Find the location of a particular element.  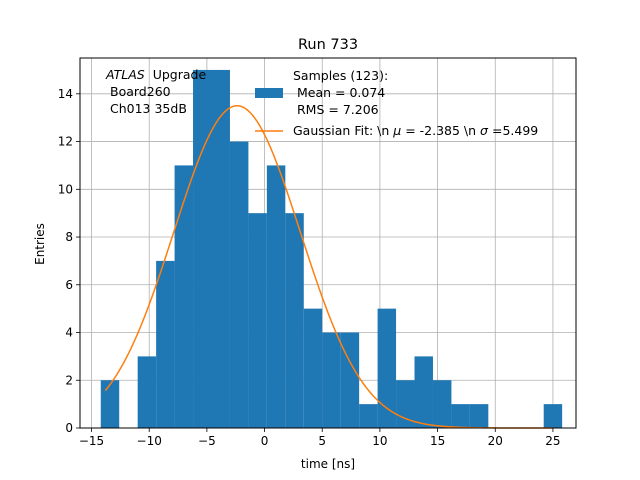

y-axis-label: Entries is located at coordinates (40, 244).